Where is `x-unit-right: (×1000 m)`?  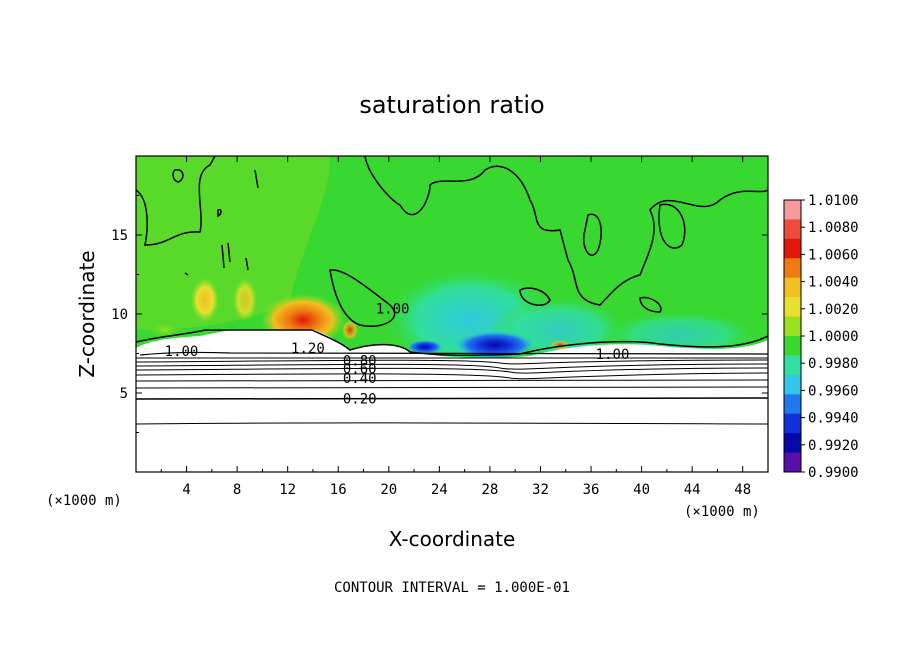
x-unit-right: (×1000 m) is located at coordinates (722, 512).